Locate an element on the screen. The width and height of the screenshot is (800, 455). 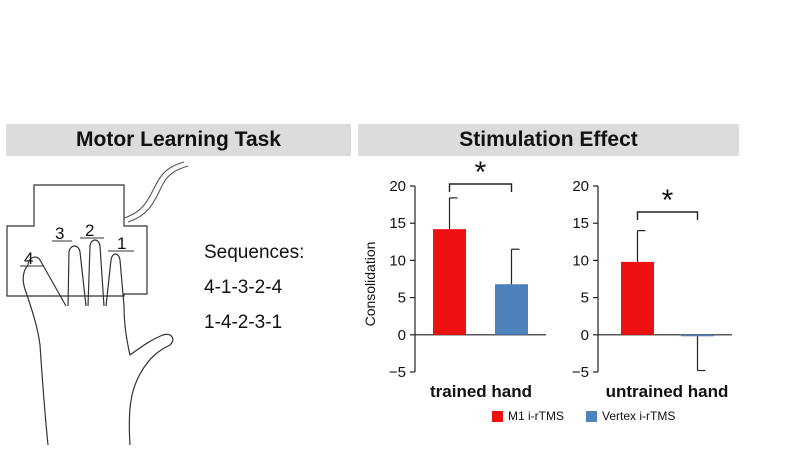
untrained-y-tick-label: 0 is located at coordinates (585, 335).